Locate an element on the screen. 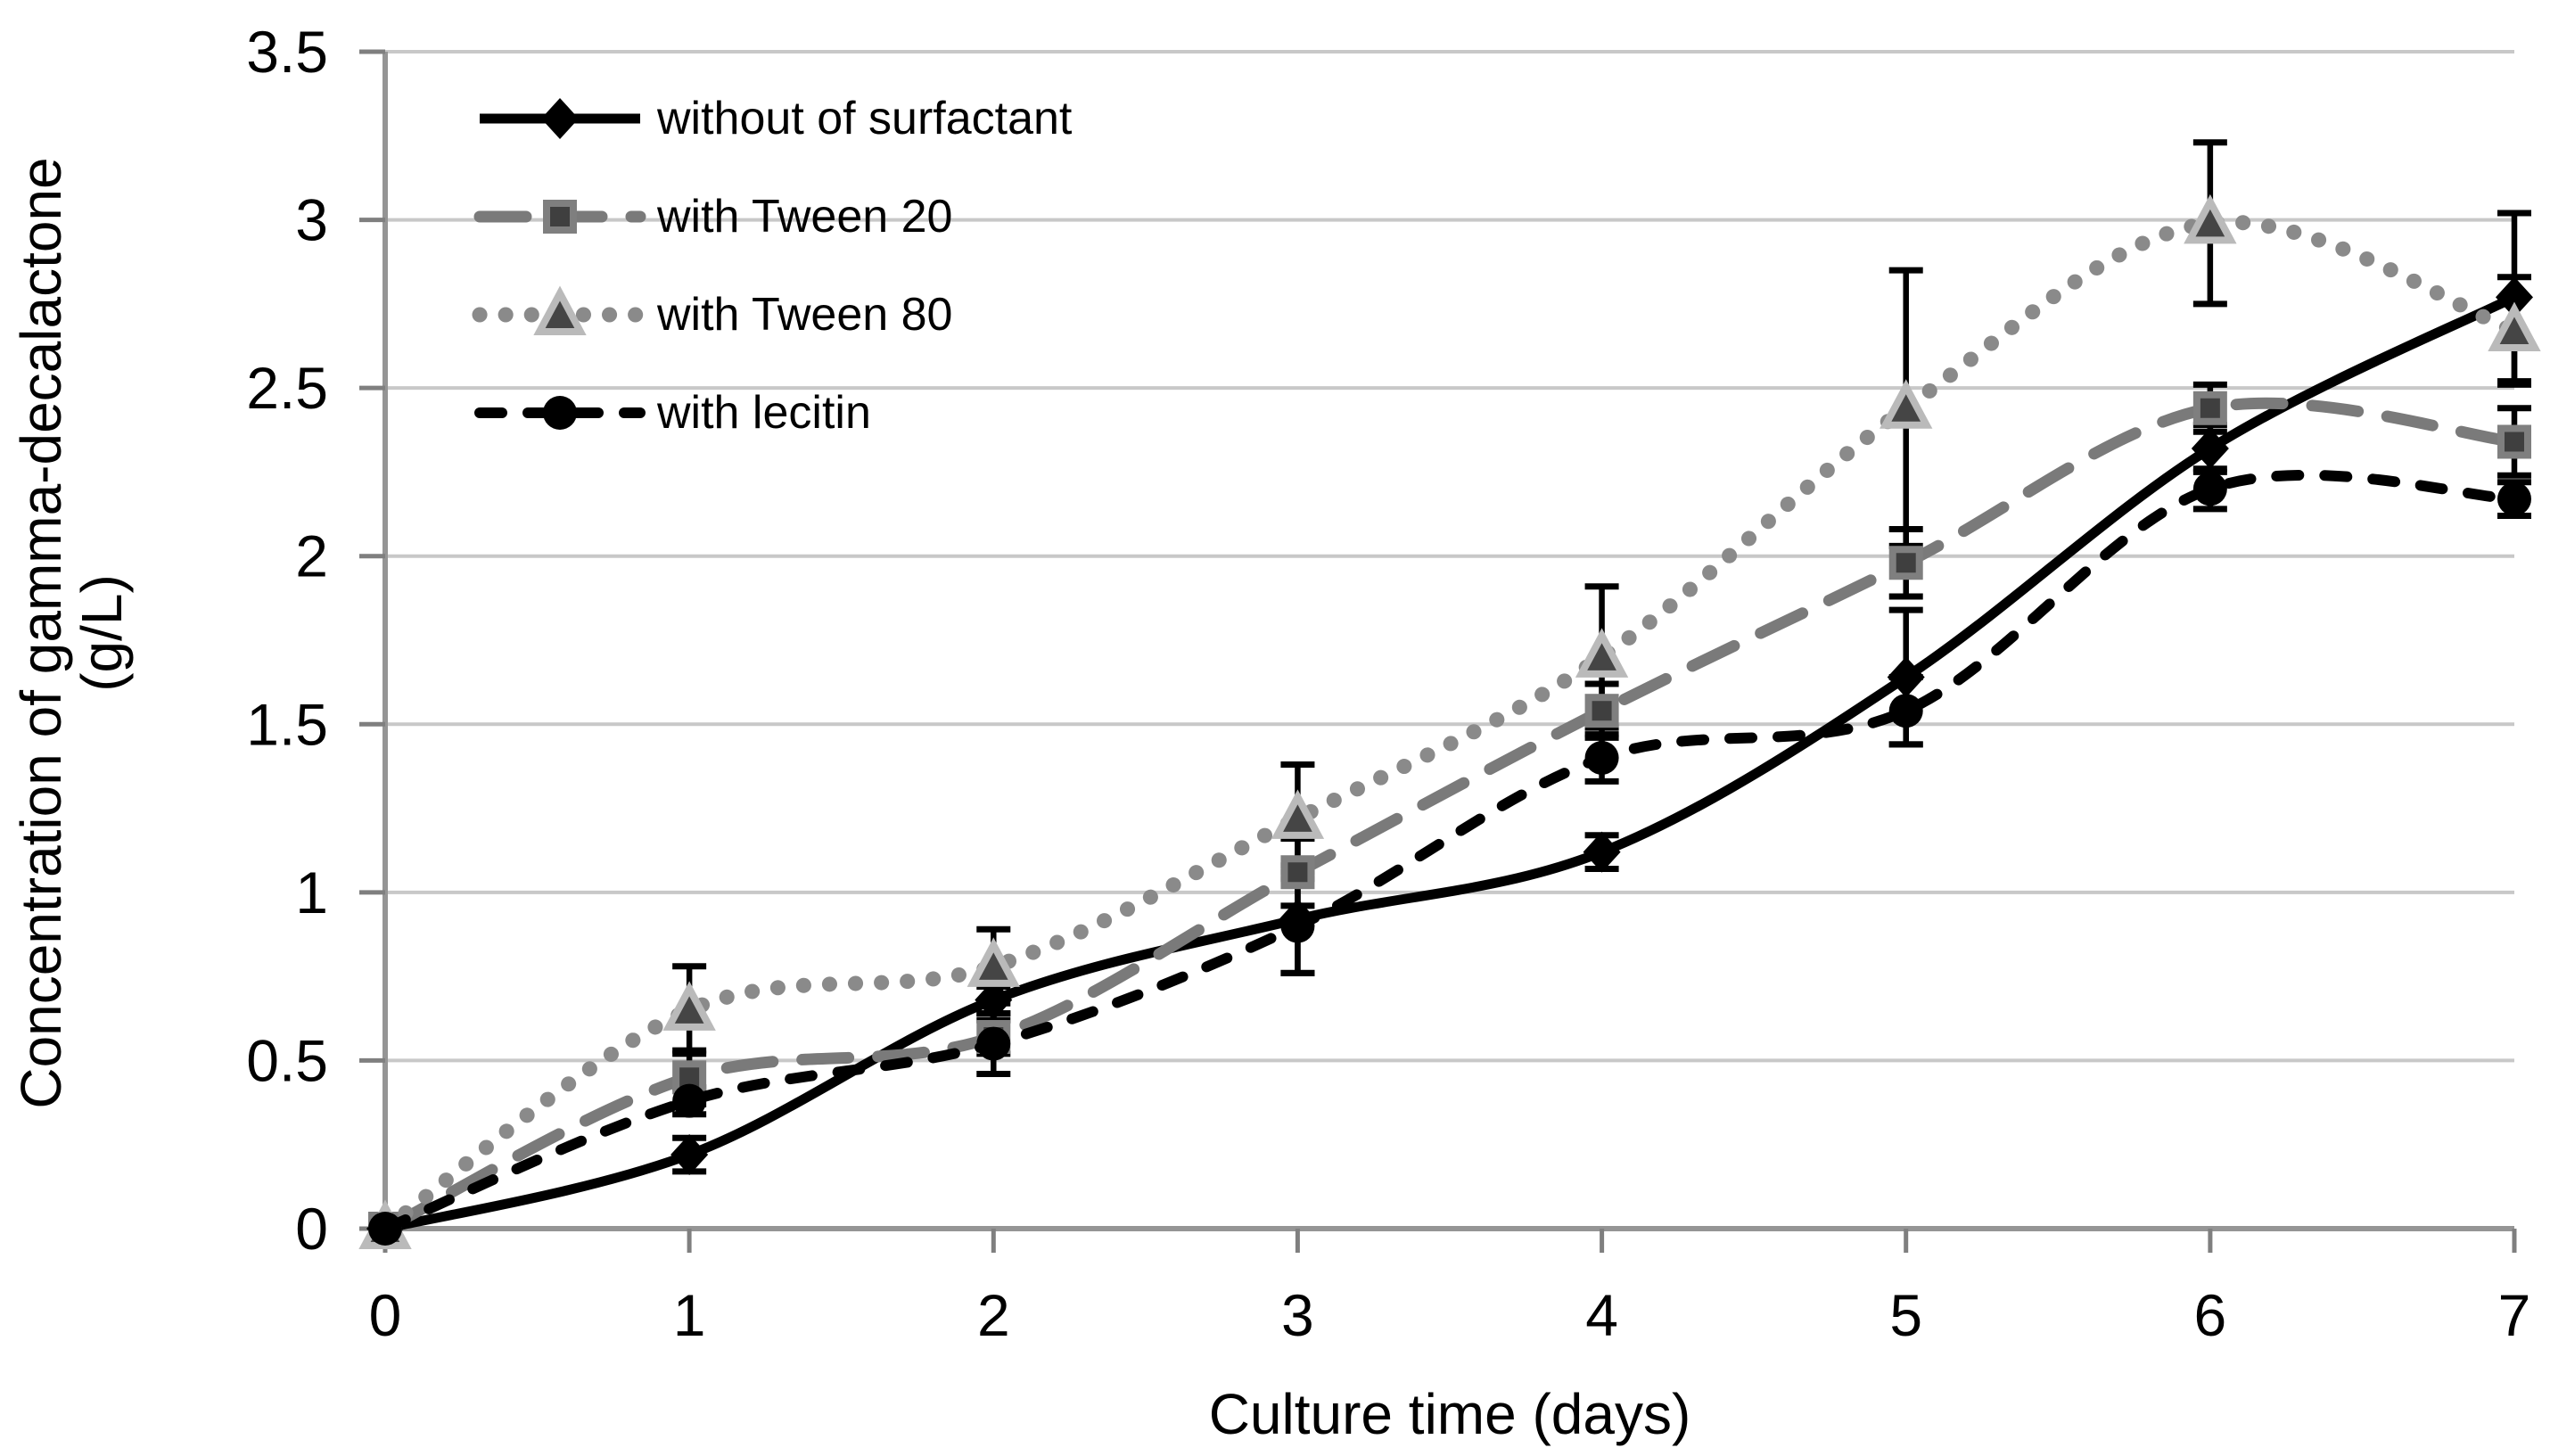 This screenshot has height=1456, width=2550. legend-marker-without-of-surfactant is located at coordinates (560, 119).